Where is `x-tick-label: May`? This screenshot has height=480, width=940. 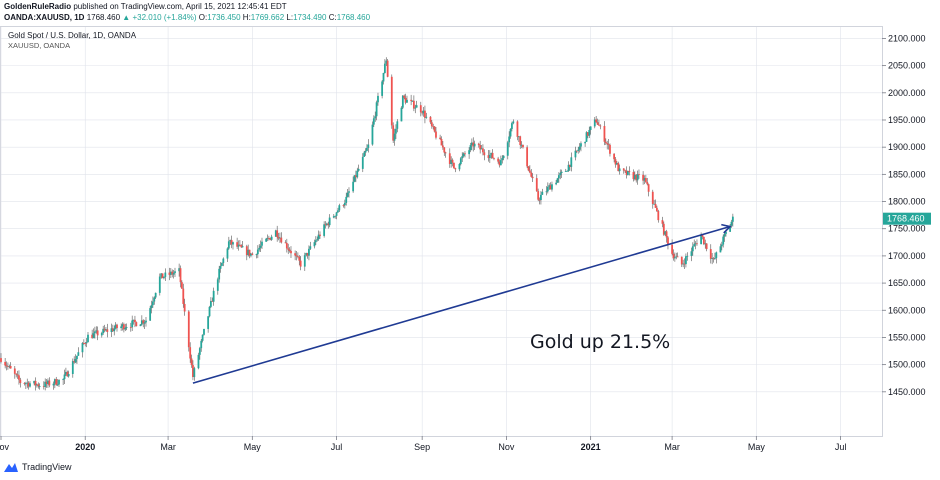
x-tick-label: May is located at coordinates (253, 447).